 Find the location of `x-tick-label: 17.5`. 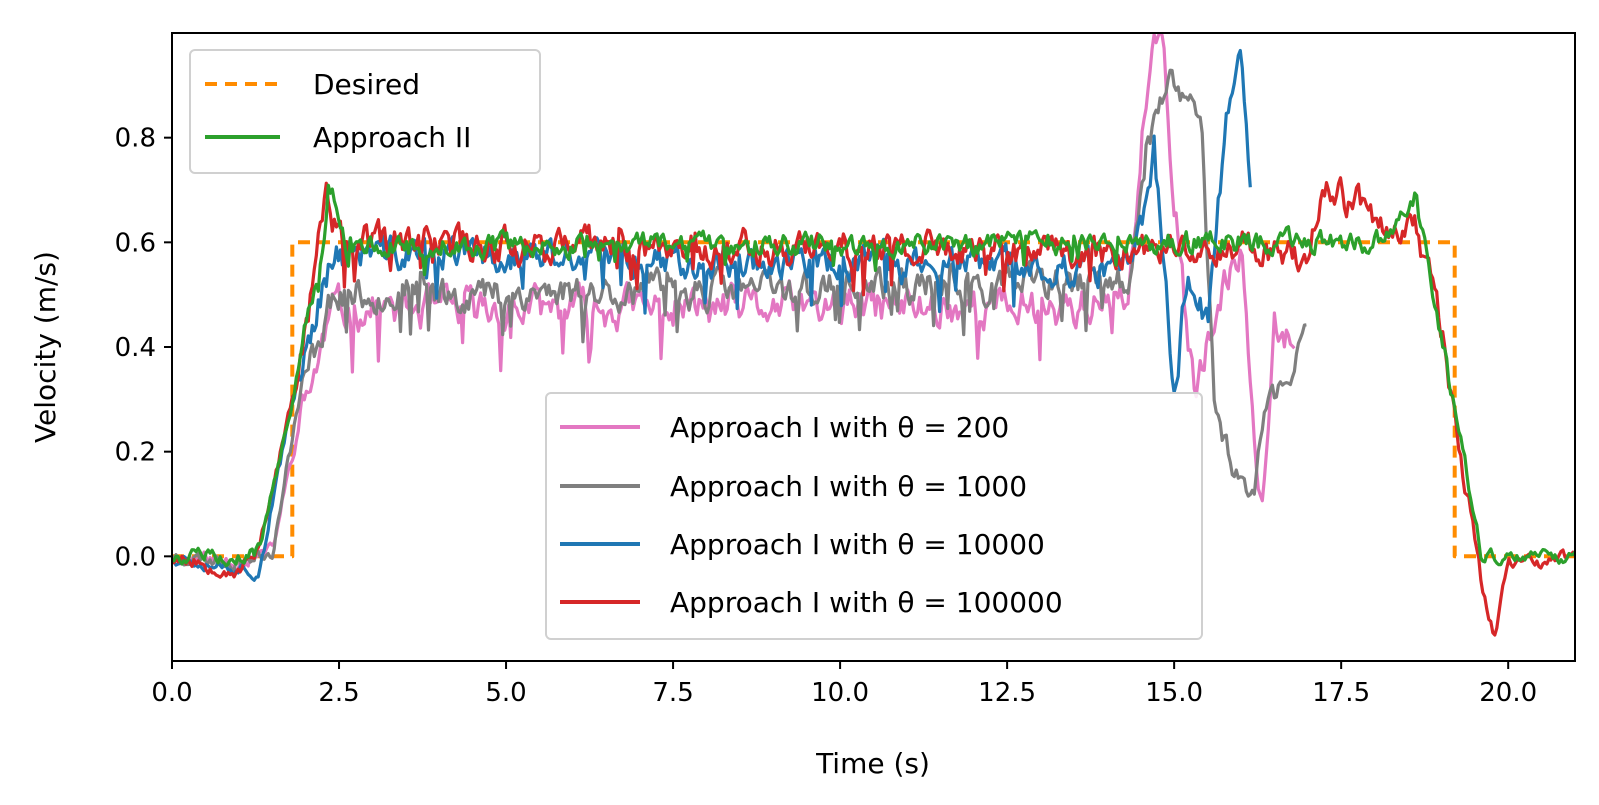

x-tick-label: 17.5 is located at coordinates (1341, 693).